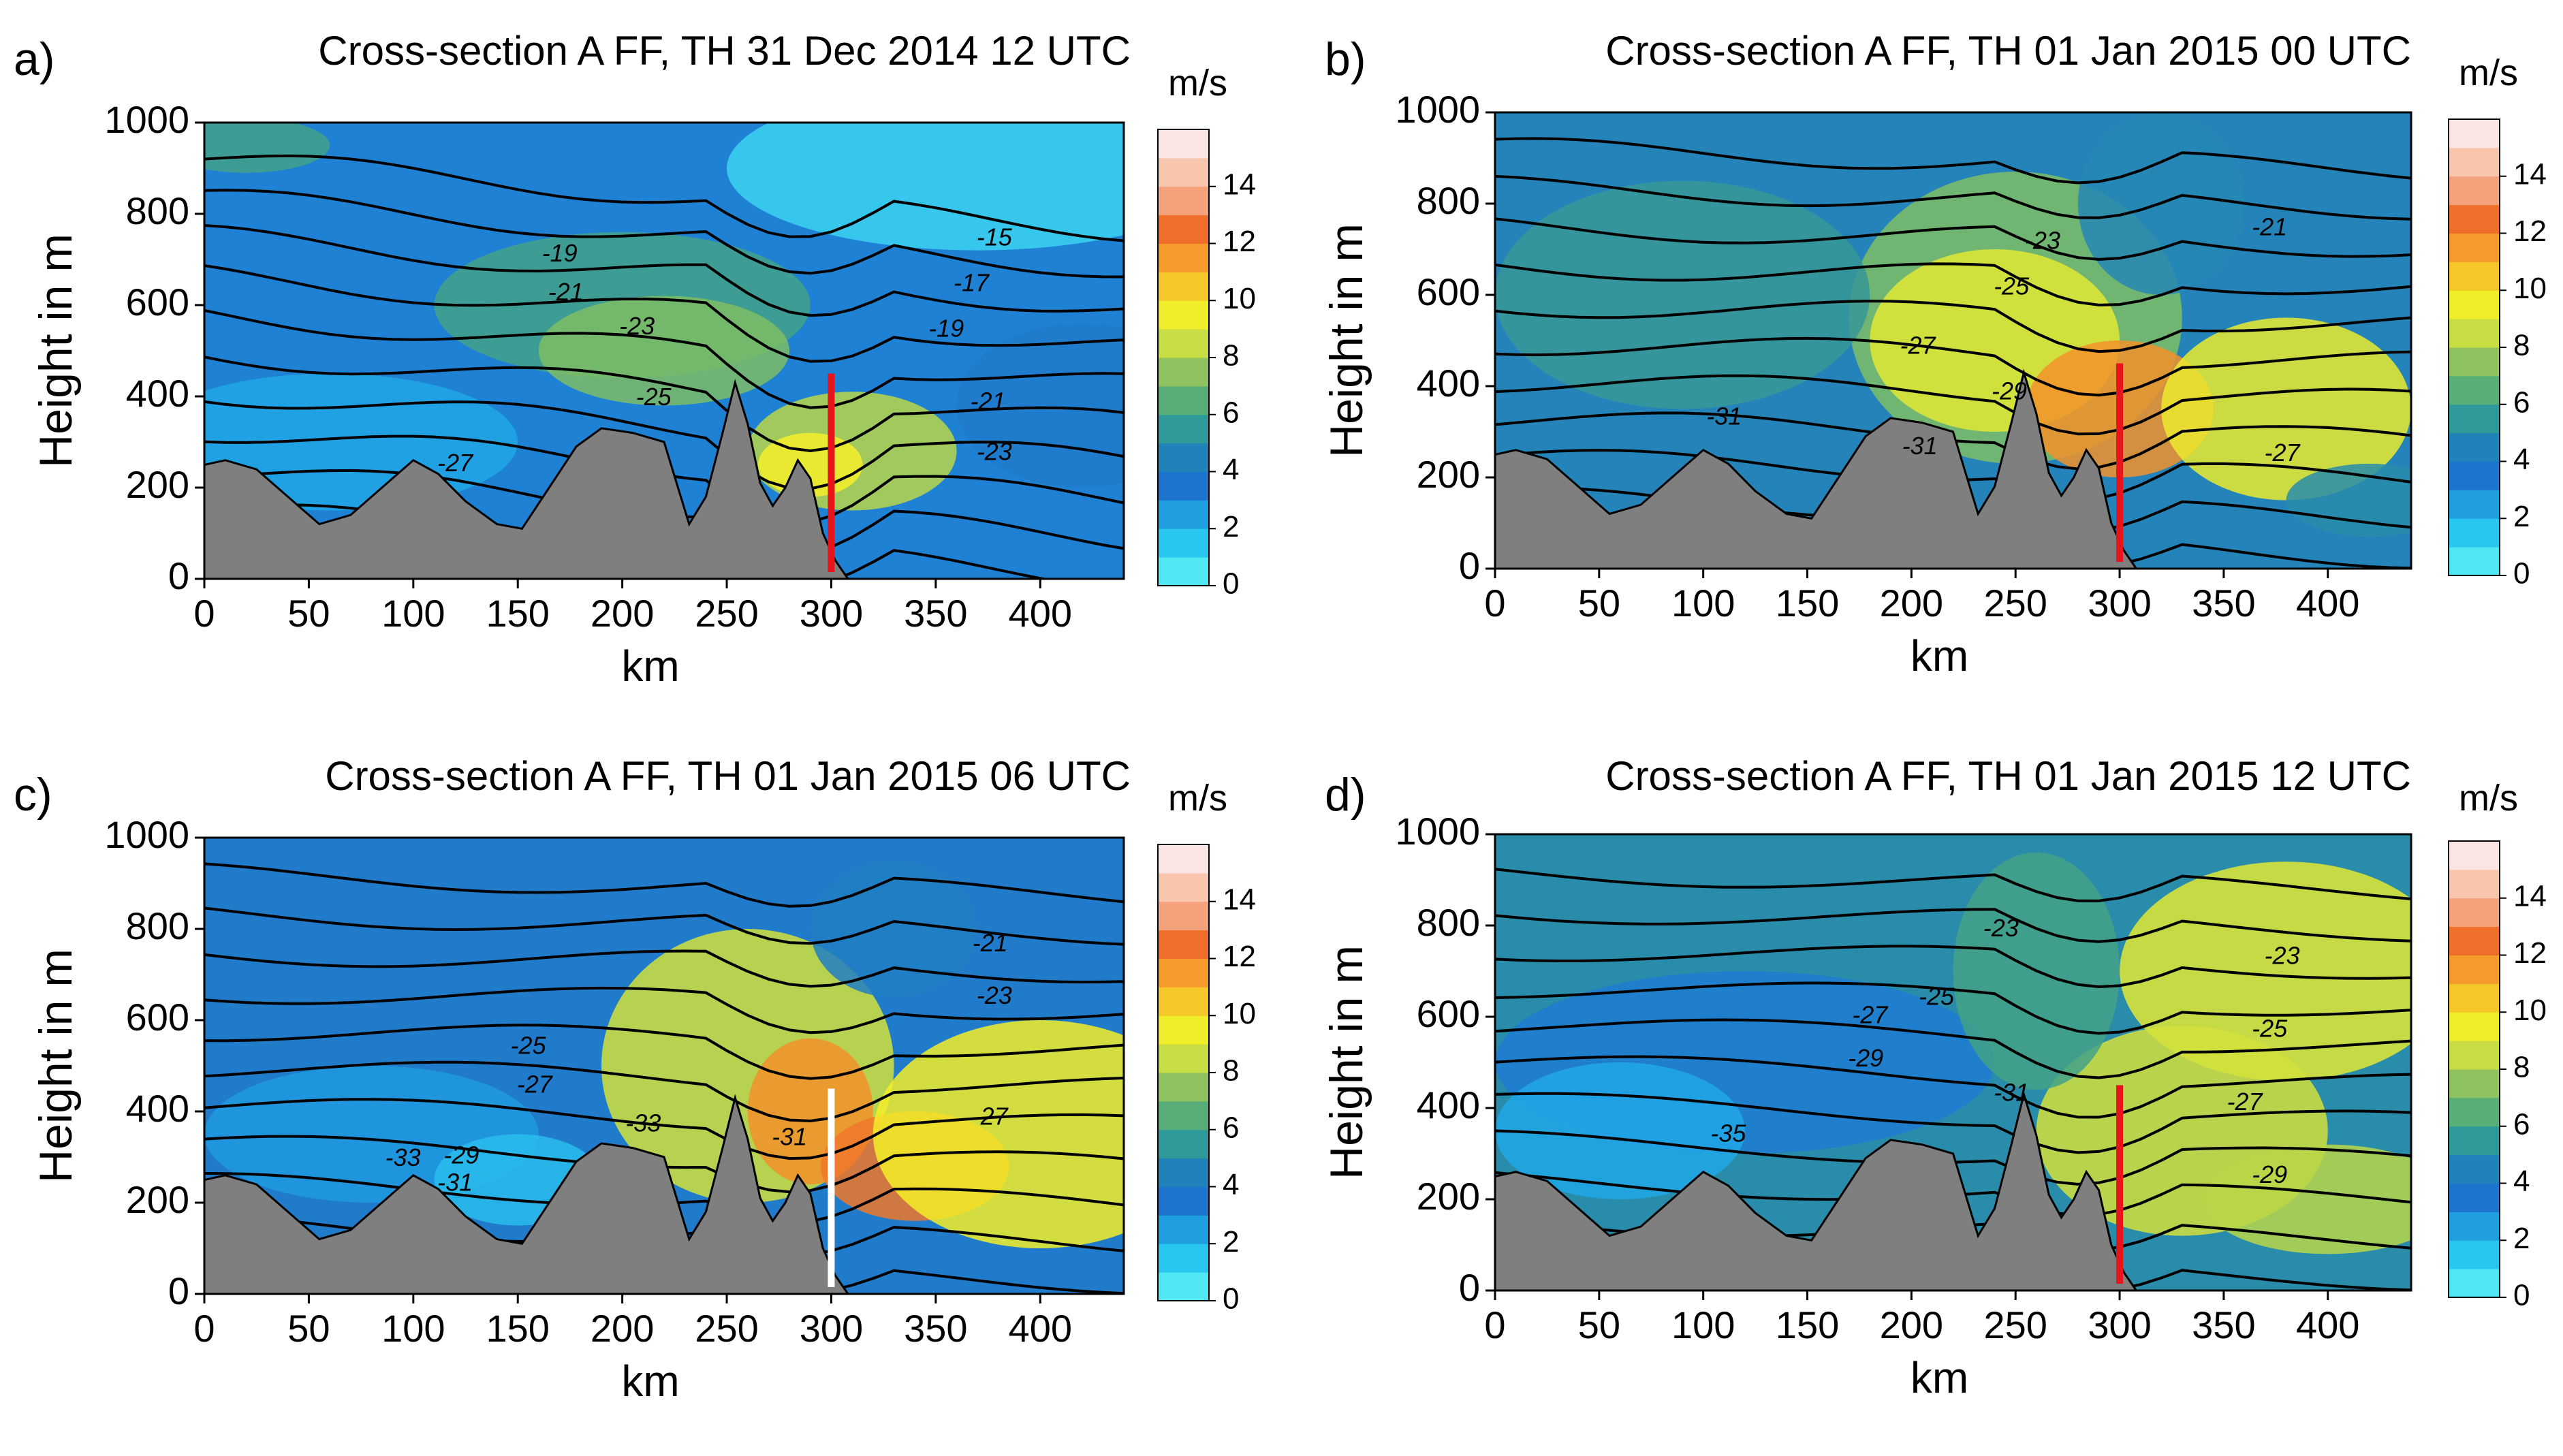  Describe the element at coordinates (995, 237) in the screenshot. I see `contour-label: -15` at that location.